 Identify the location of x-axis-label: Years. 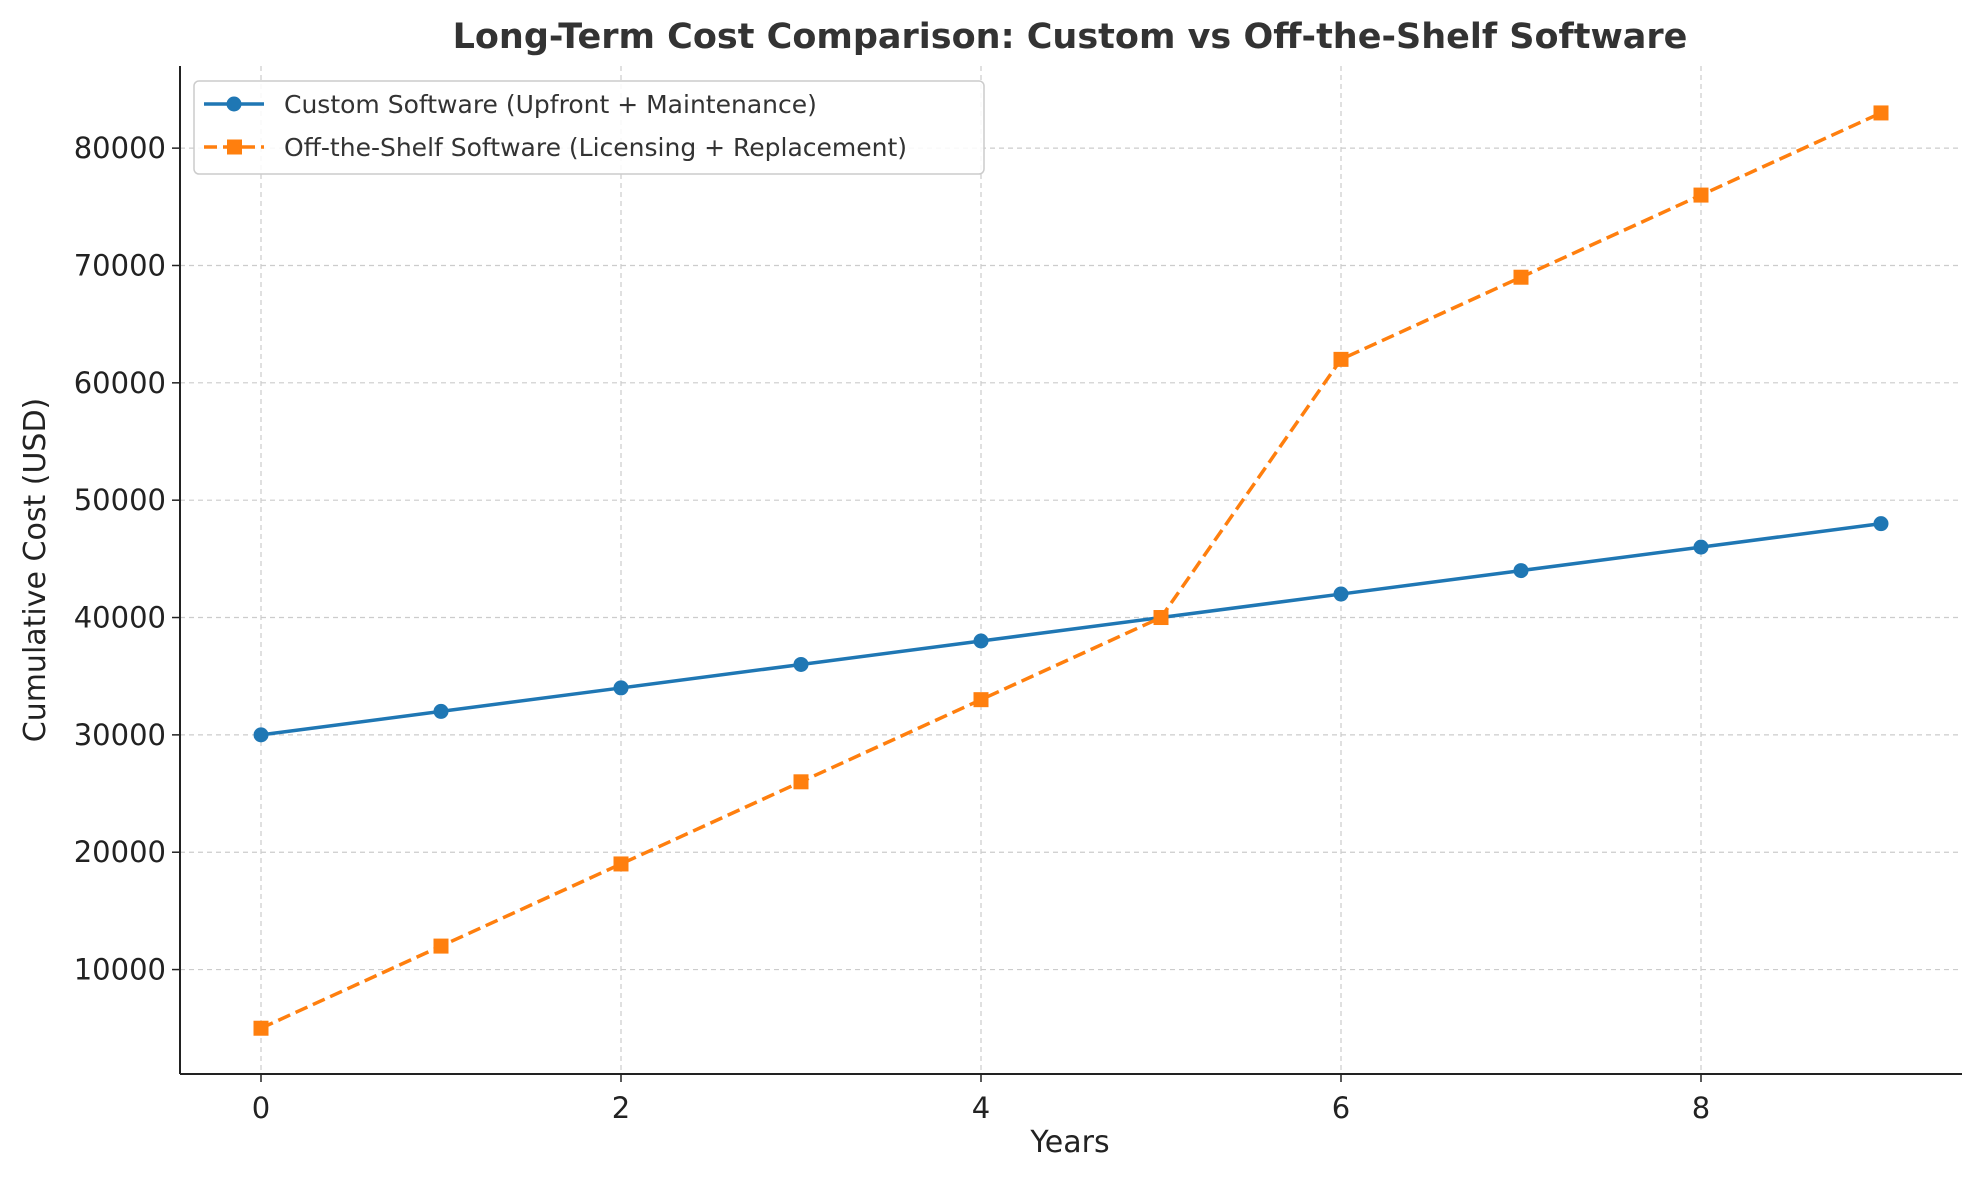
(1069, 1142).